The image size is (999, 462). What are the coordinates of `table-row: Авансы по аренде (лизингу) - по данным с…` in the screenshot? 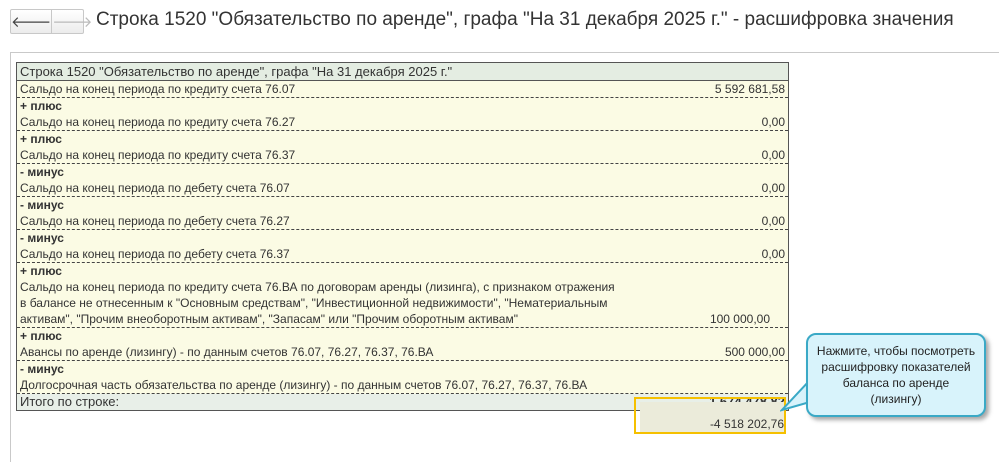 It's located at (402, 352).